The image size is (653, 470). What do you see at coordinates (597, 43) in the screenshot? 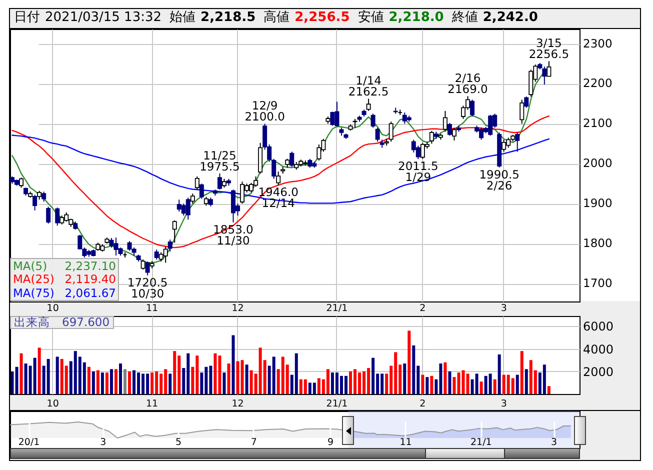
I see `y-tick-label: 2300` at bounding box center [597, 43].